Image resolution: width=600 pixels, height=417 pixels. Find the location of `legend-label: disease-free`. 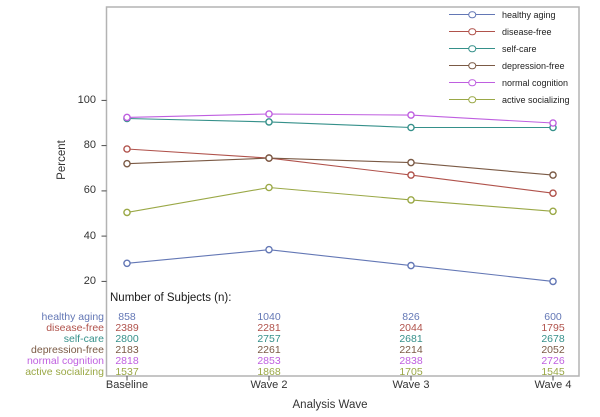

legend-label: disease-free is located at coordinates (527, 31).